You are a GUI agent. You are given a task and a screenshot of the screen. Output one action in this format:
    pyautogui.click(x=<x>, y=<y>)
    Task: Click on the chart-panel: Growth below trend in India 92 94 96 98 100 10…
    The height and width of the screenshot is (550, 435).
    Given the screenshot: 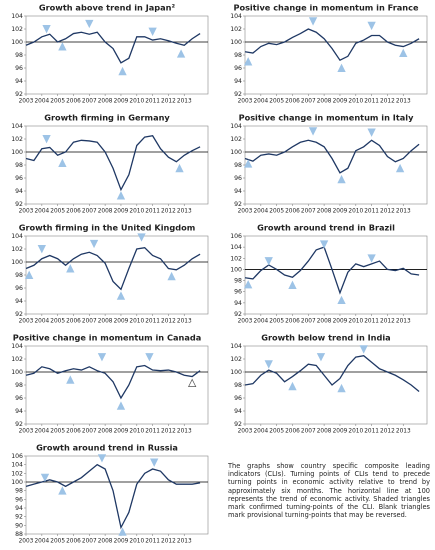 What is the action you would take?
    pyautogui.click(x=329, y=384)
    